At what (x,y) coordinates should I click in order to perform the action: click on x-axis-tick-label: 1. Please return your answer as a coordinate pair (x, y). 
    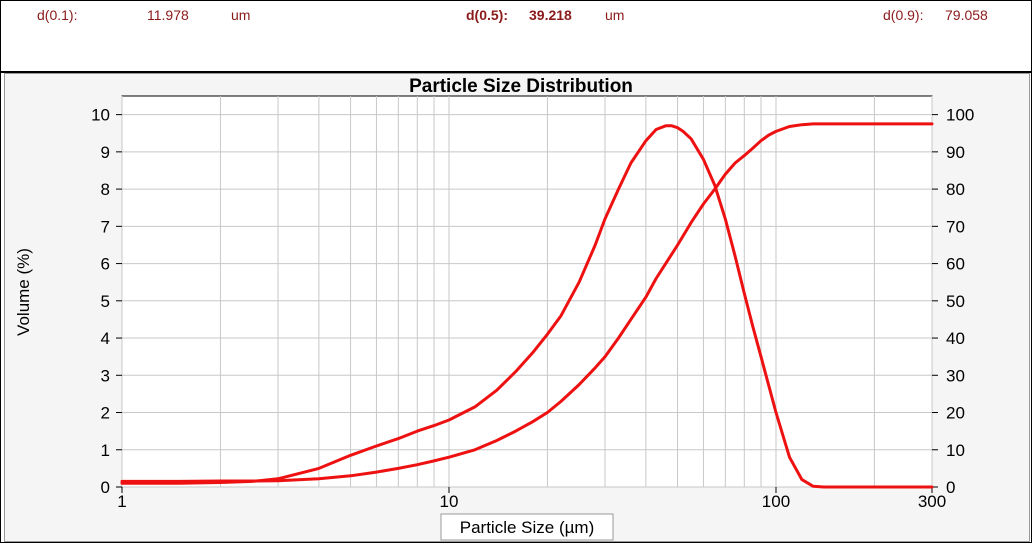
    Looking at the image, I should click on (121, 501).